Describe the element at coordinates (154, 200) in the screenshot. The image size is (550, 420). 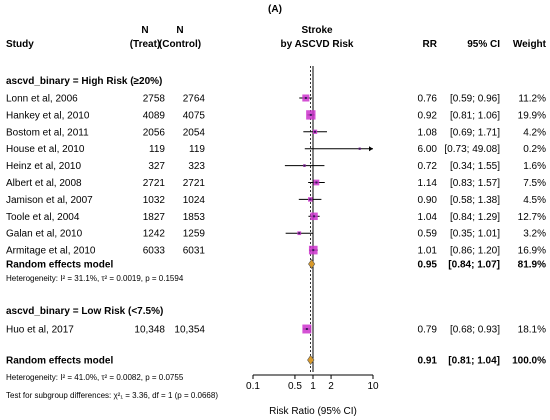
I see `n-treat-value: 1032` at that location.